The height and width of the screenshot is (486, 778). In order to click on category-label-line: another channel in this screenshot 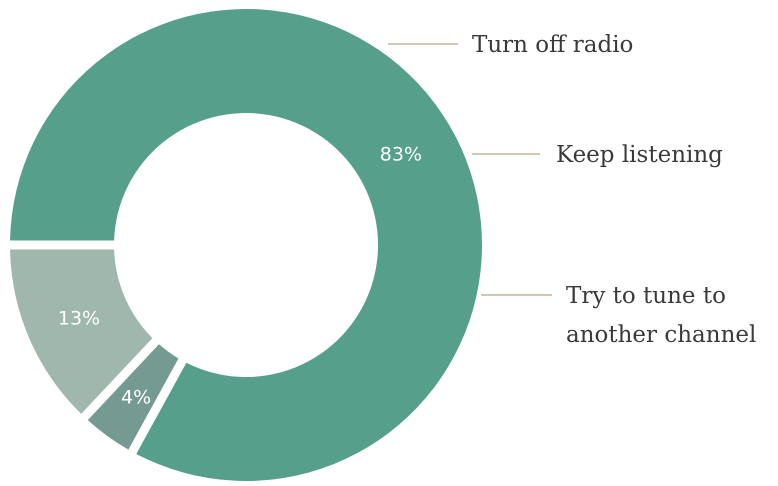, I will do `click(661, 335)`.